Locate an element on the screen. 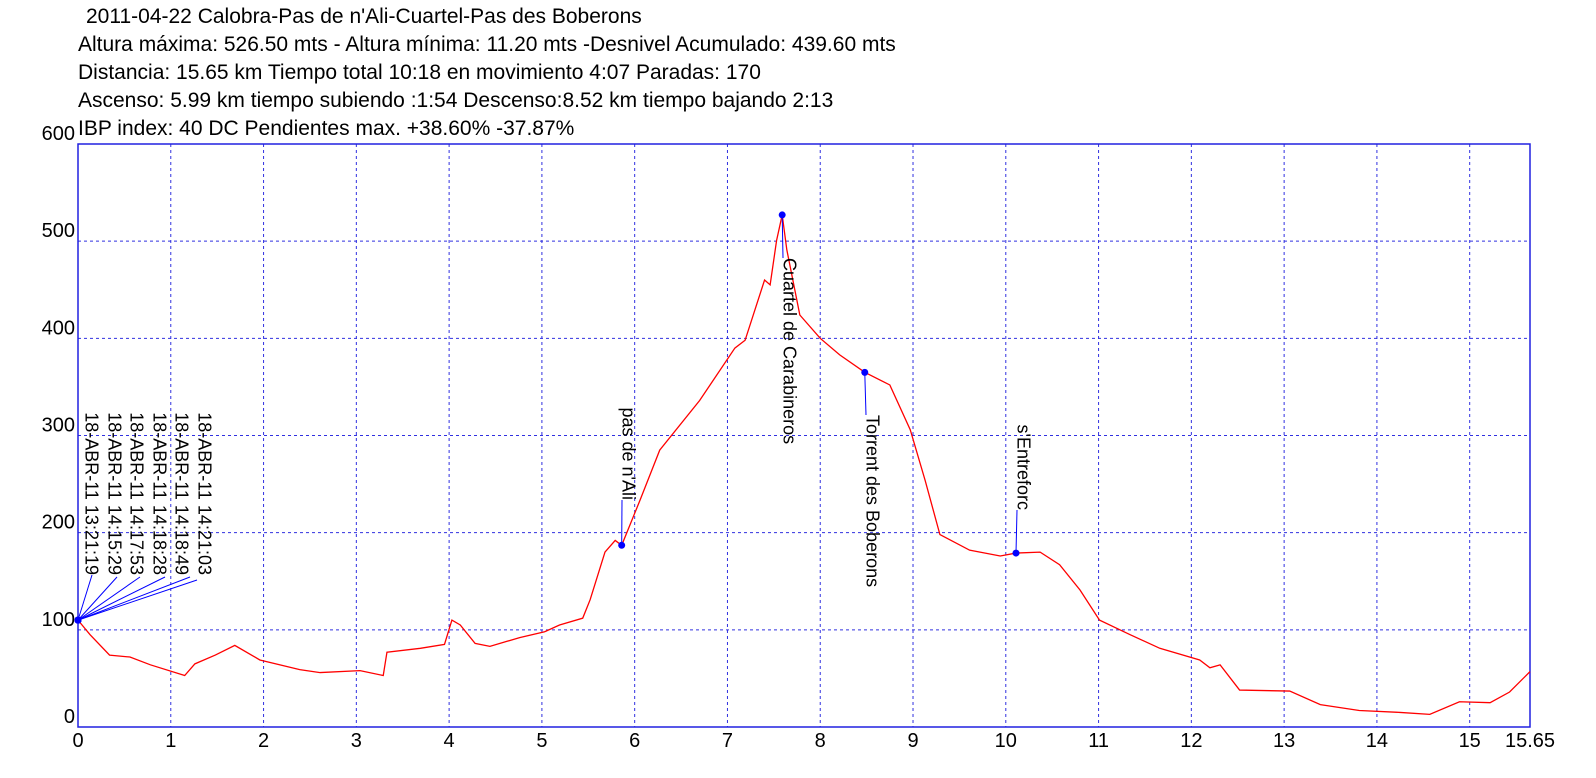 This screenshot has height=778, width=1596. x-tick-label: 11 is located at coordinates (1098, 741).